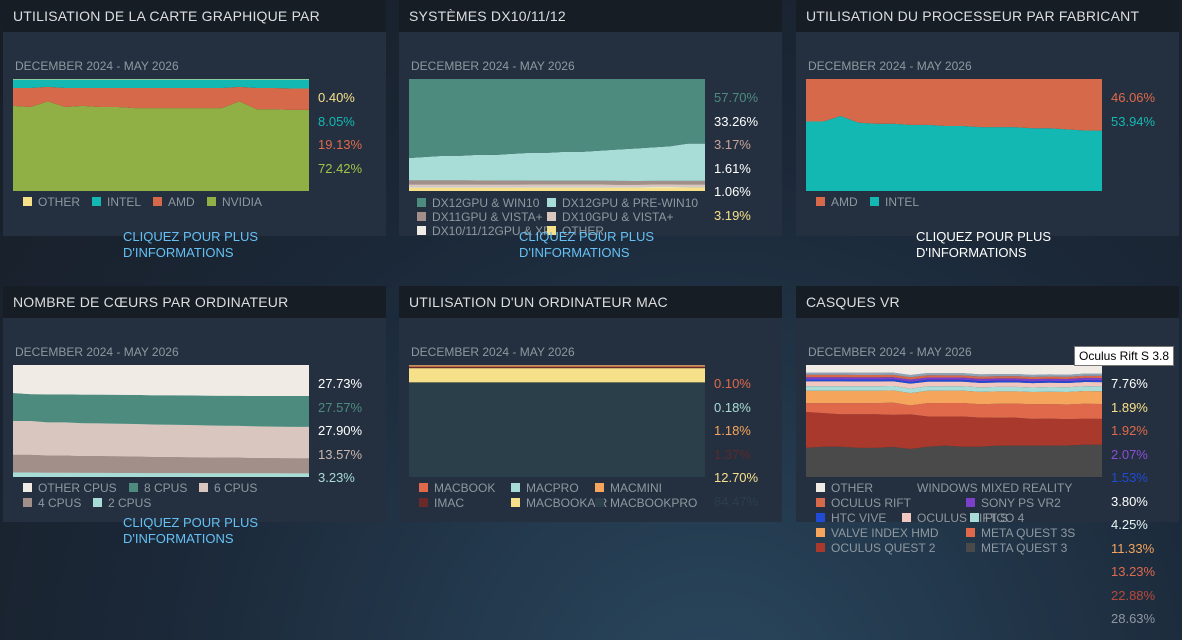  I want to click on legend-label: OCULUS RIFT, so click(871, 503).